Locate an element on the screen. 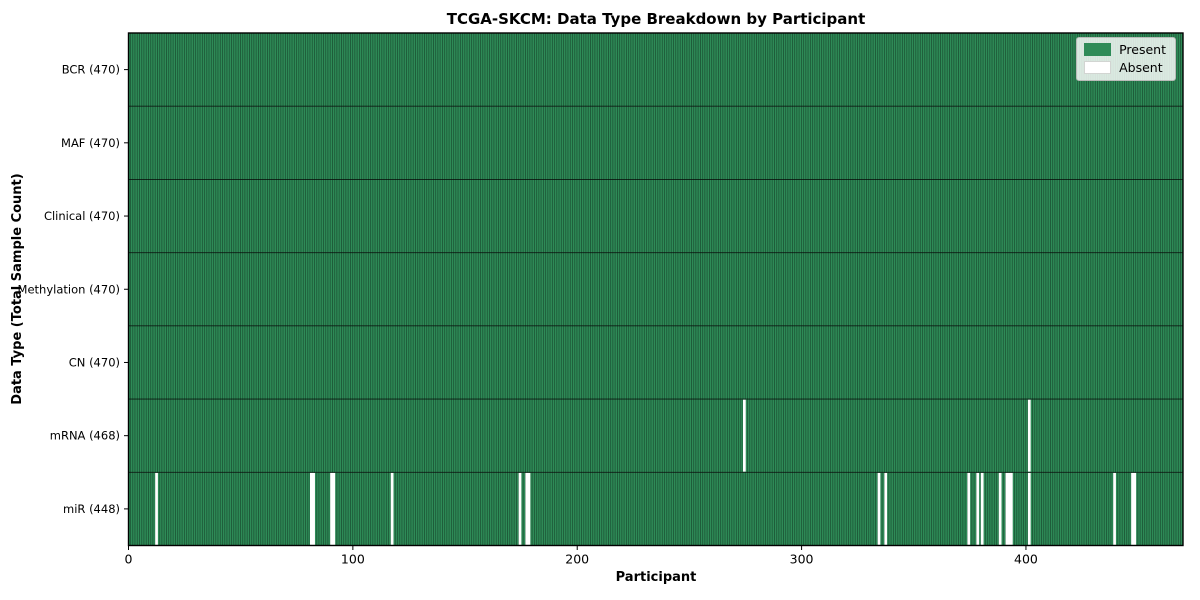 The width and height of the screenshot is (1200, 600). y-tick-label: miR (448) is located at coordinates (91, 509).